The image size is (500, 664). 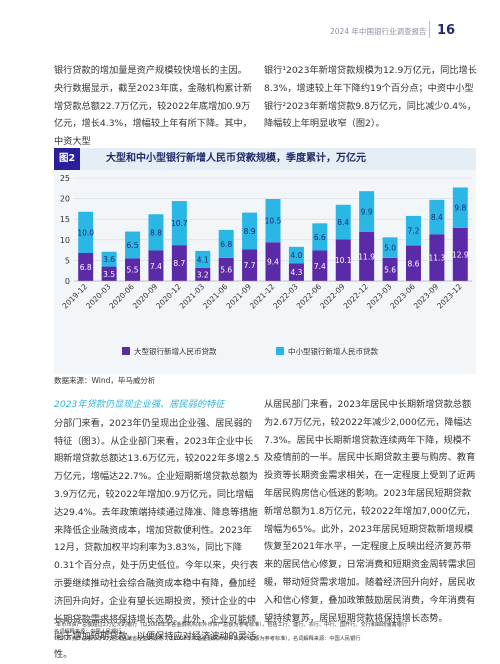 I want to click on data-label-small-bank: 10.0, so click(x=85, y=232).